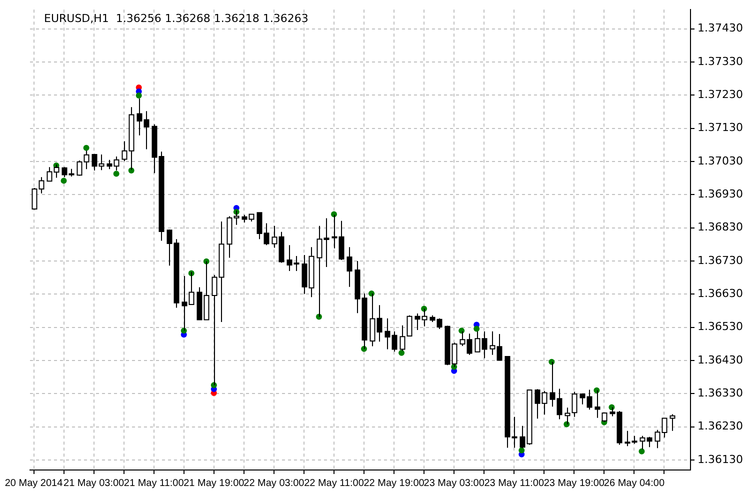 The image size is (750, 500). Describe the element at coordinates (574, 483) in the screenshot. I see `x-tick-label: 23 May 19:00` at that location.